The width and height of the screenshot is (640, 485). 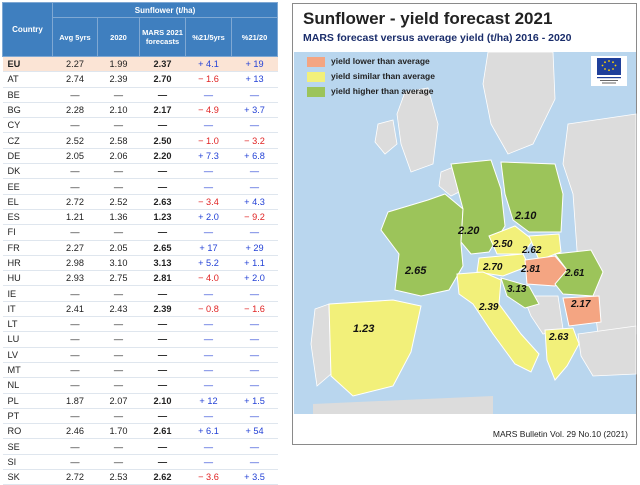 What do you see at coordinates (27, 110) in the screenshot?
I see `country-cell: BG` at bounding box center [27, 110].